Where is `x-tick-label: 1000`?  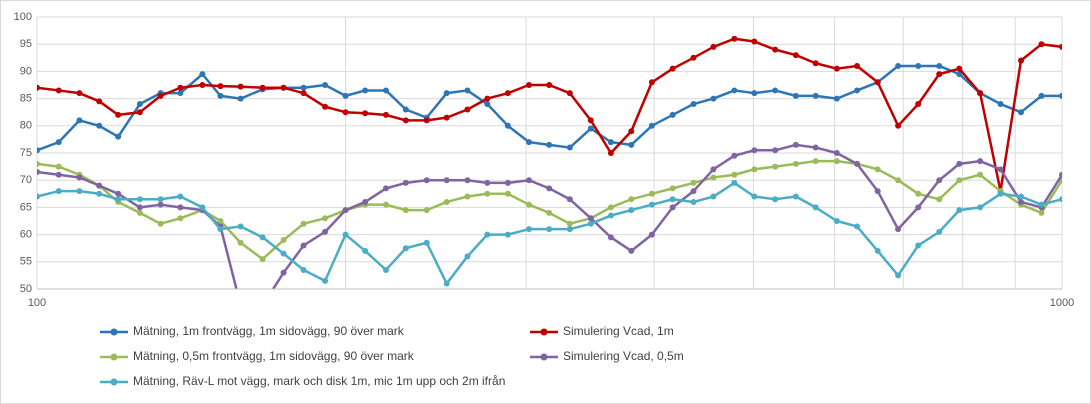 x-tick-label: 1000 is located at coordinates (1062, 303).